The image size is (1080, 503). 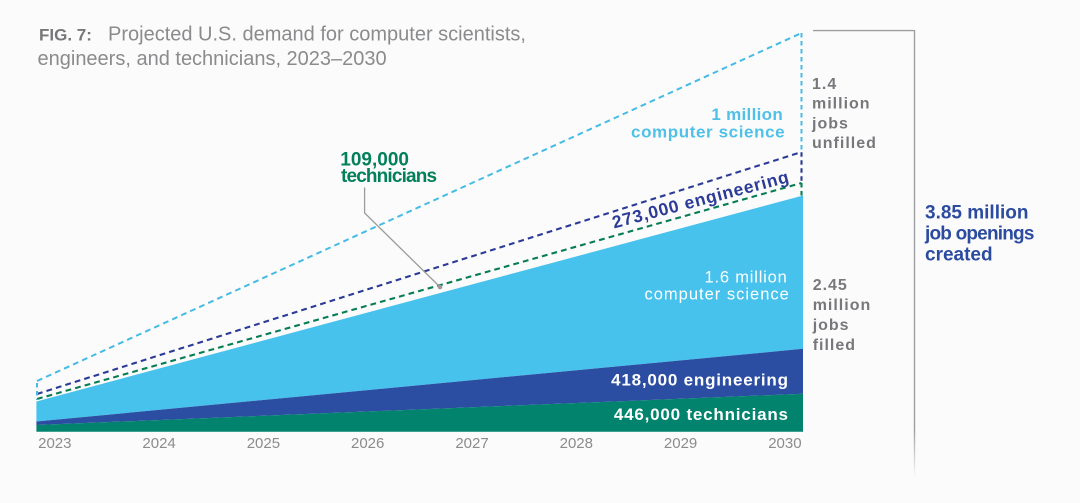 I want to click on svg-text: 3.85 million, so click(x=976, y=213).